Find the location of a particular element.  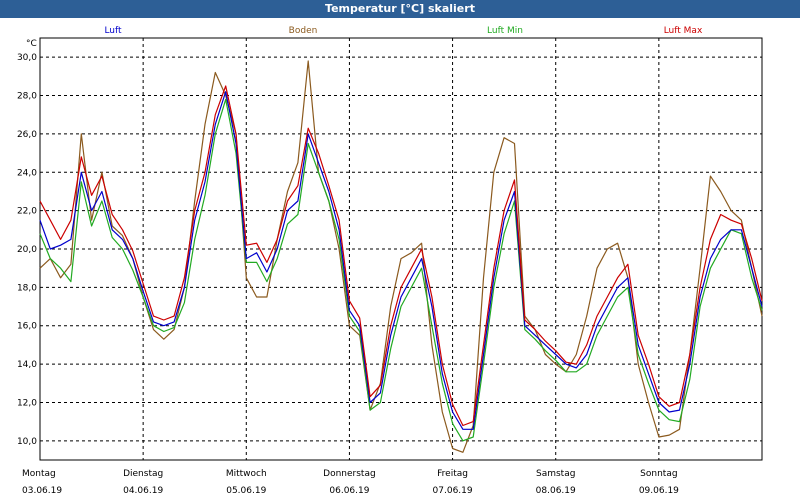

legend-entry: Luft Min is located at coordinates (505, 31).